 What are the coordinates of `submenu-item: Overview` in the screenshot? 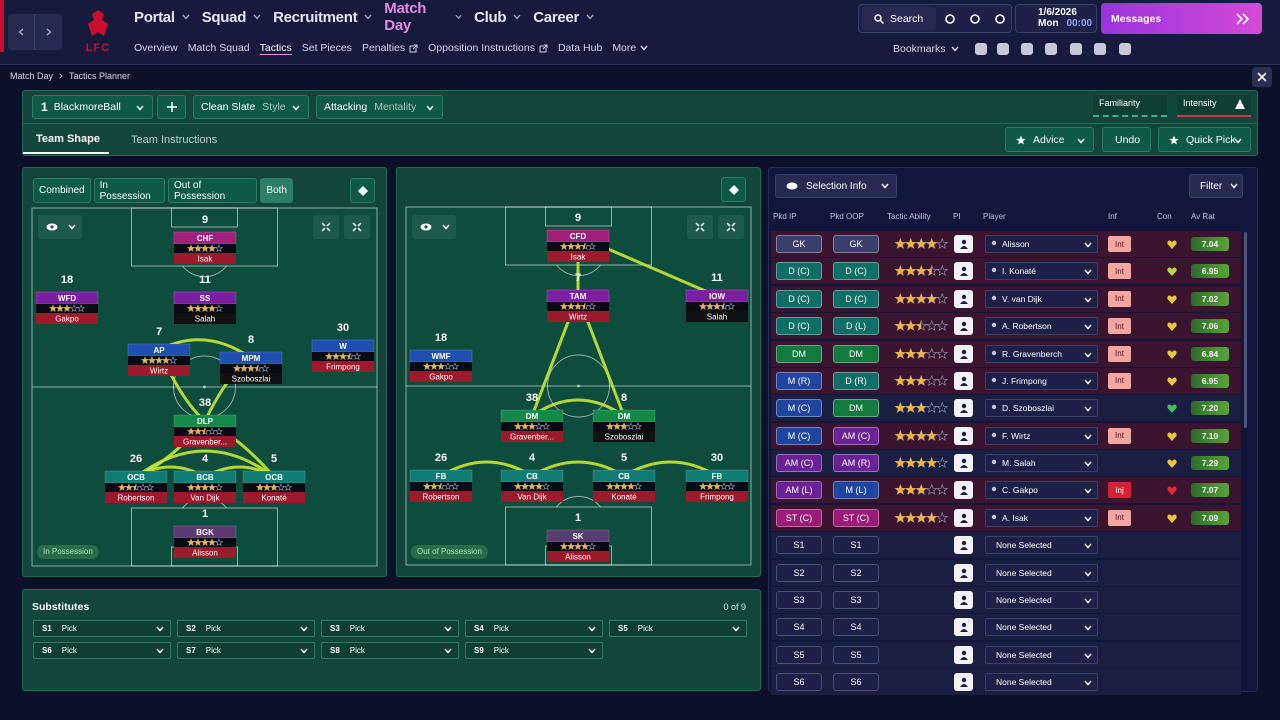 It's located at (156, 48).